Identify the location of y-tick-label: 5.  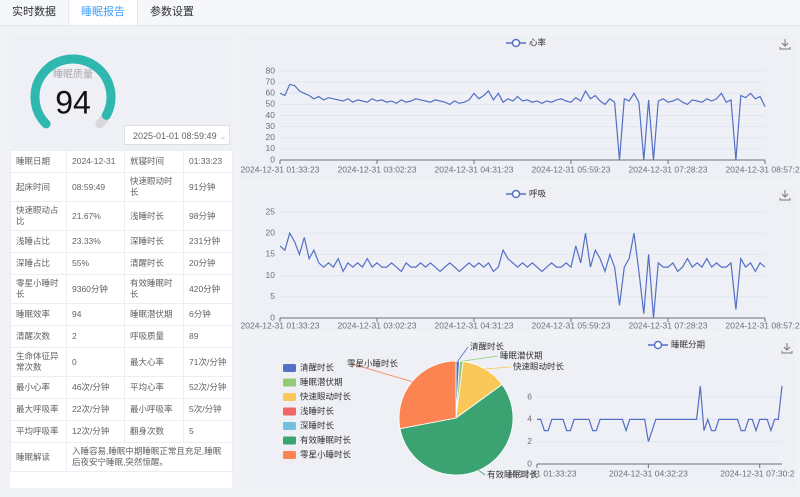
(272, 296).